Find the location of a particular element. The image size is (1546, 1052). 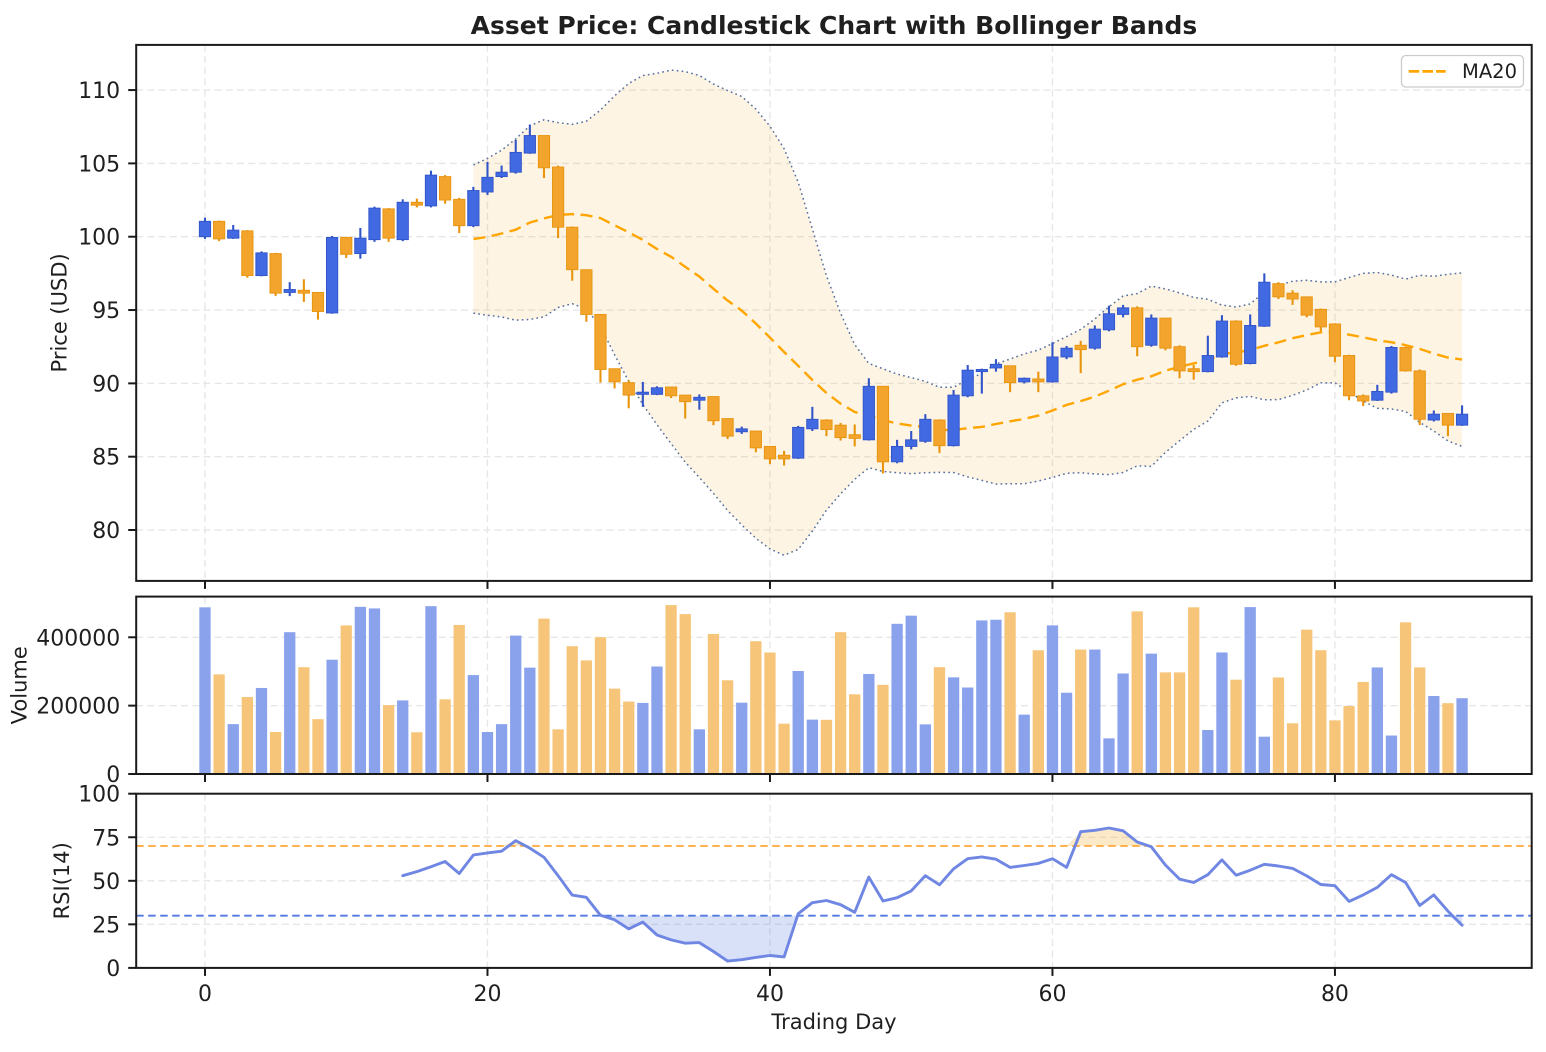

rsi-oversold-fill is located at coordinates (932, 938).